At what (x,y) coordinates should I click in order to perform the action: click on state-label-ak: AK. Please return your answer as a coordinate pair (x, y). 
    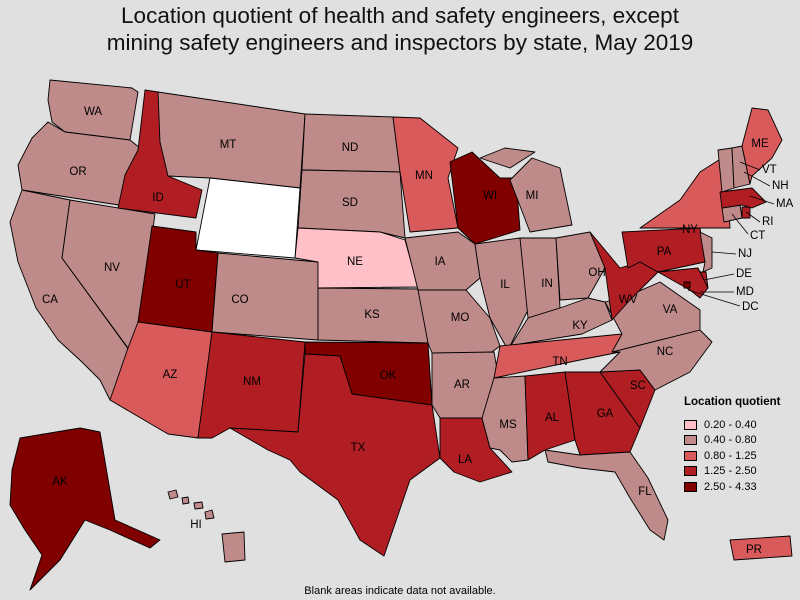
    Looking at the image, I should click on (60, 482).